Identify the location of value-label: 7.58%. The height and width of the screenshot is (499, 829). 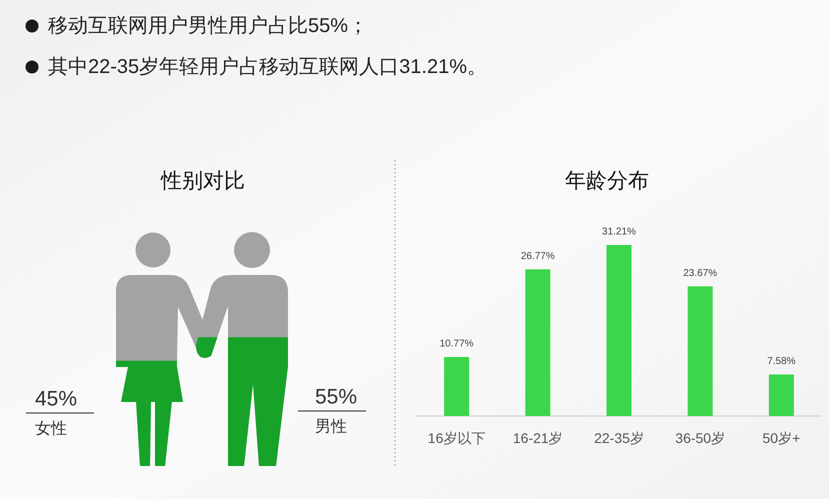
(781, 361).